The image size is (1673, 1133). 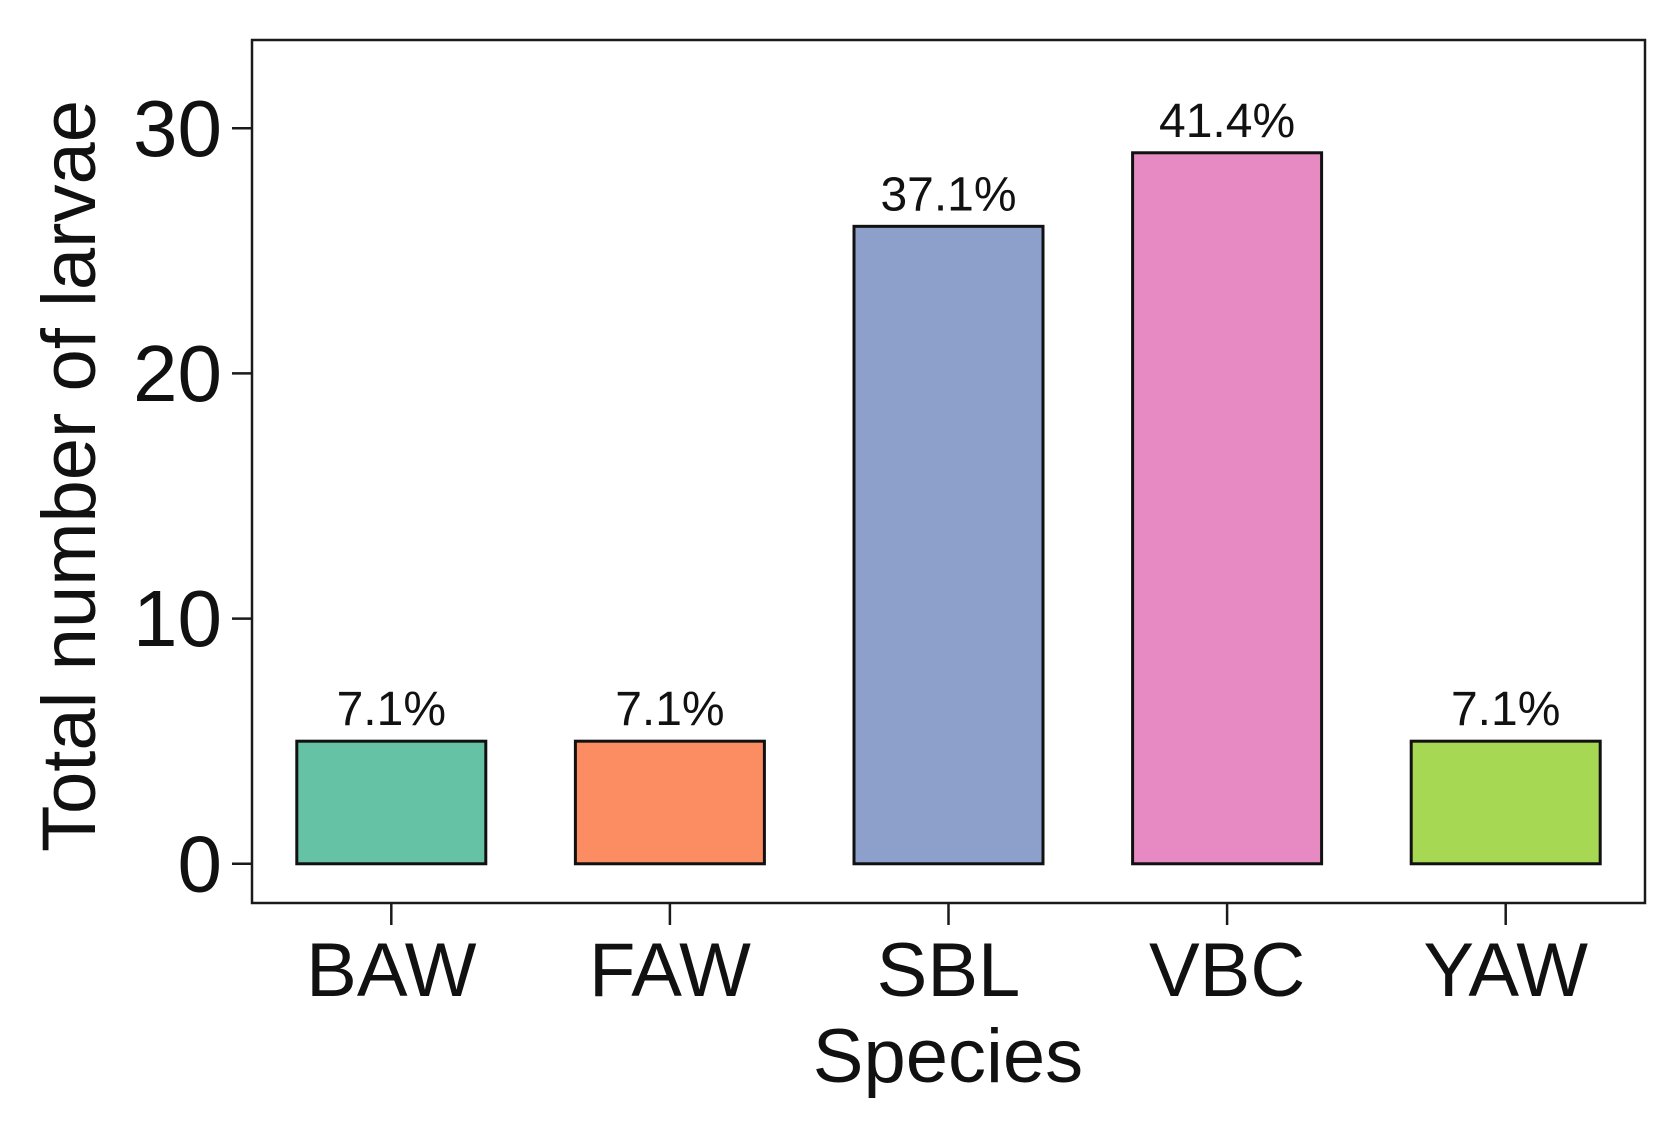 I want to click on y-axis-title: Total number of larvae, so click(x=69, y=476).